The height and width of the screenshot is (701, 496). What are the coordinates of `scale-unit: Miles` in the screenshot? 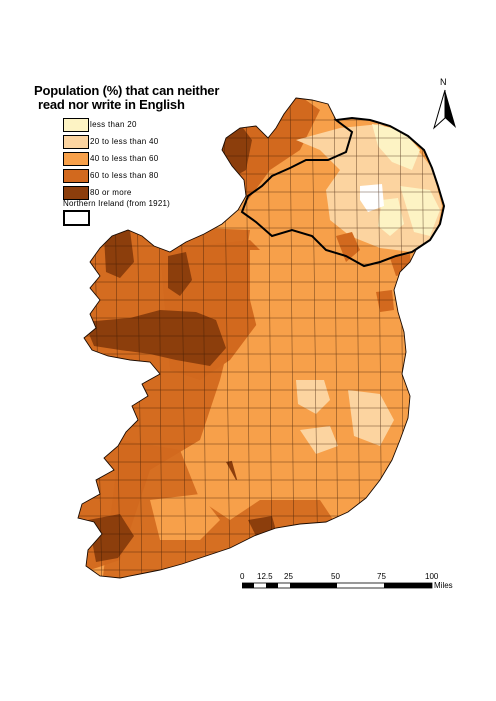 It's located at (443, 585).